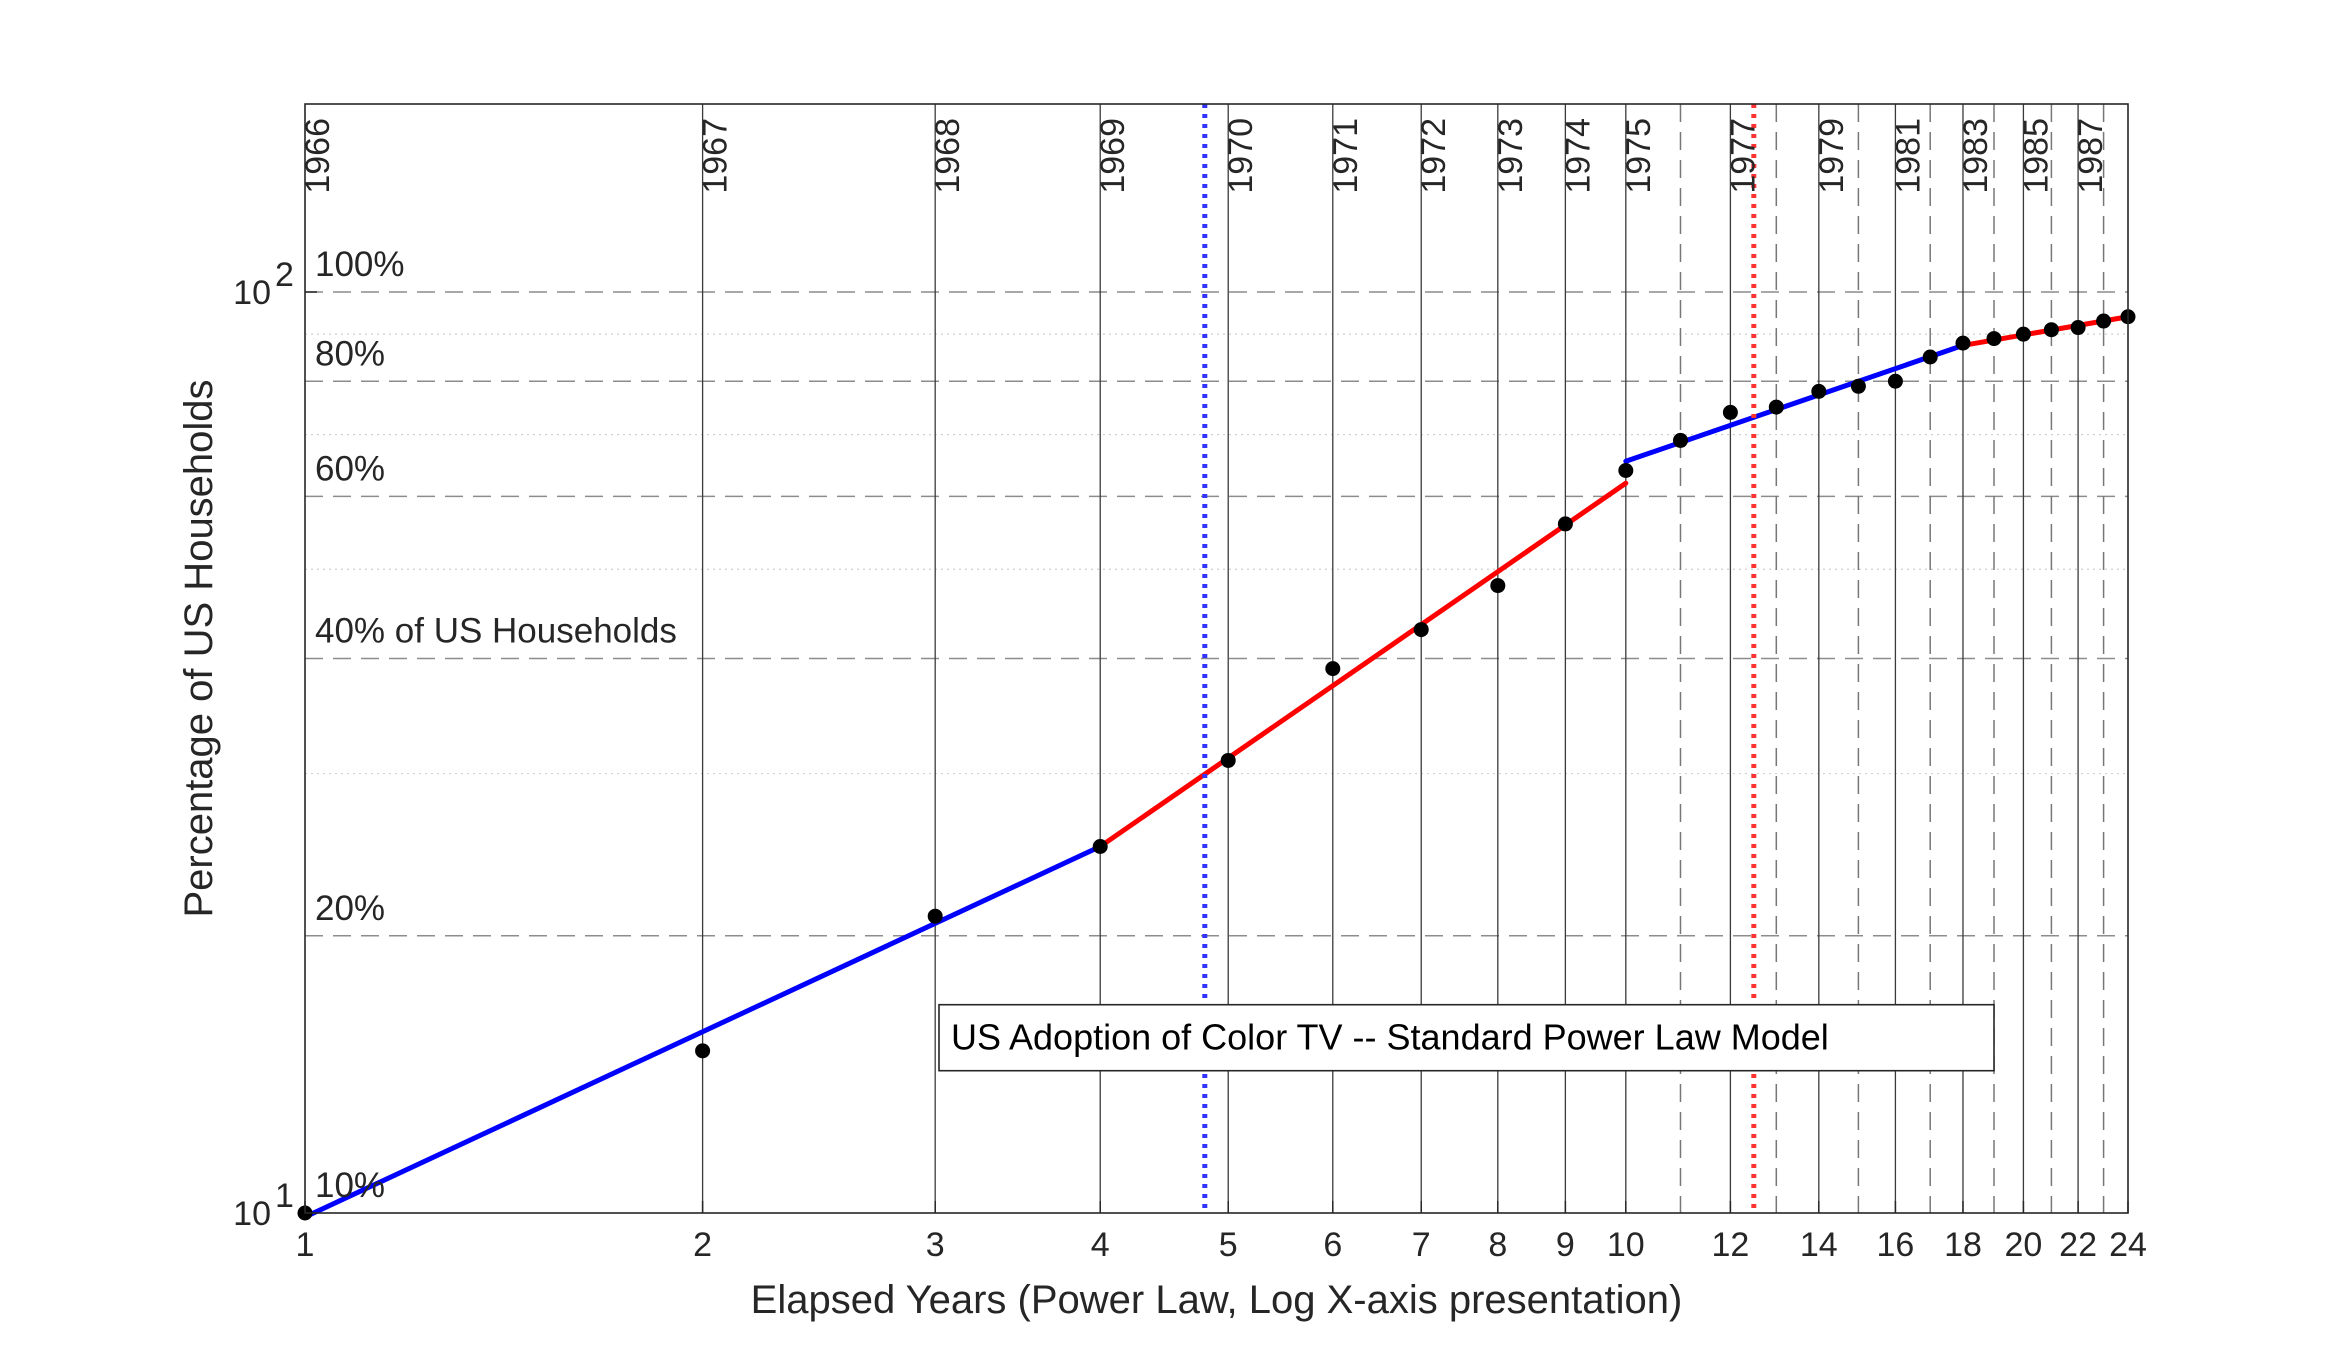 The width and height of the screenshot is (2336, 1354). I want to click on year-label: 1979, so click(1832, 156).